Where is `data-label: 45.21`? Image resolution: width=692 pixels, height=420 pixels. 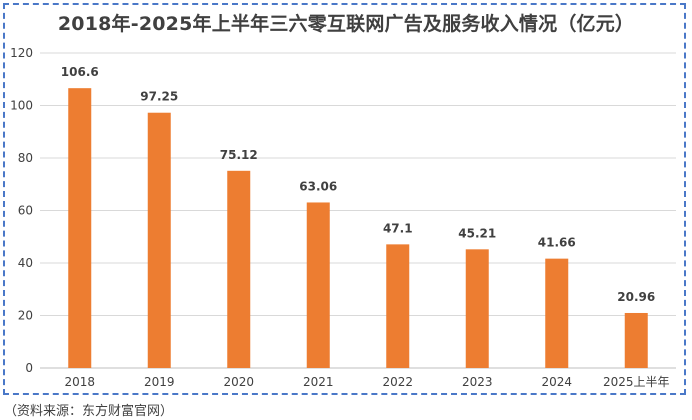 data-label: 45.21 is located at coordinates (477, 233).